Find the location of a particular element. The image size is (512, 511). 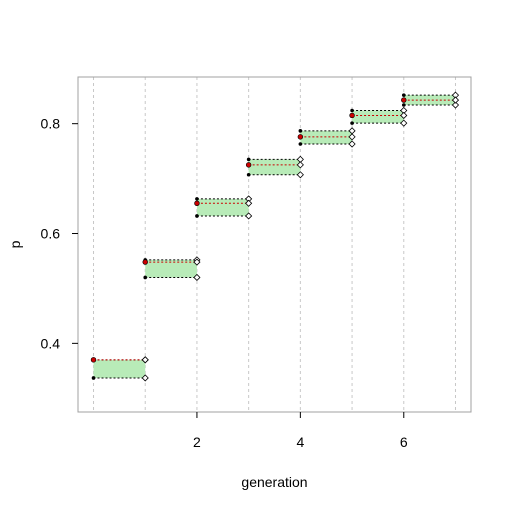

y-tick-label: 0.4 is located at coordinates (51, 343).